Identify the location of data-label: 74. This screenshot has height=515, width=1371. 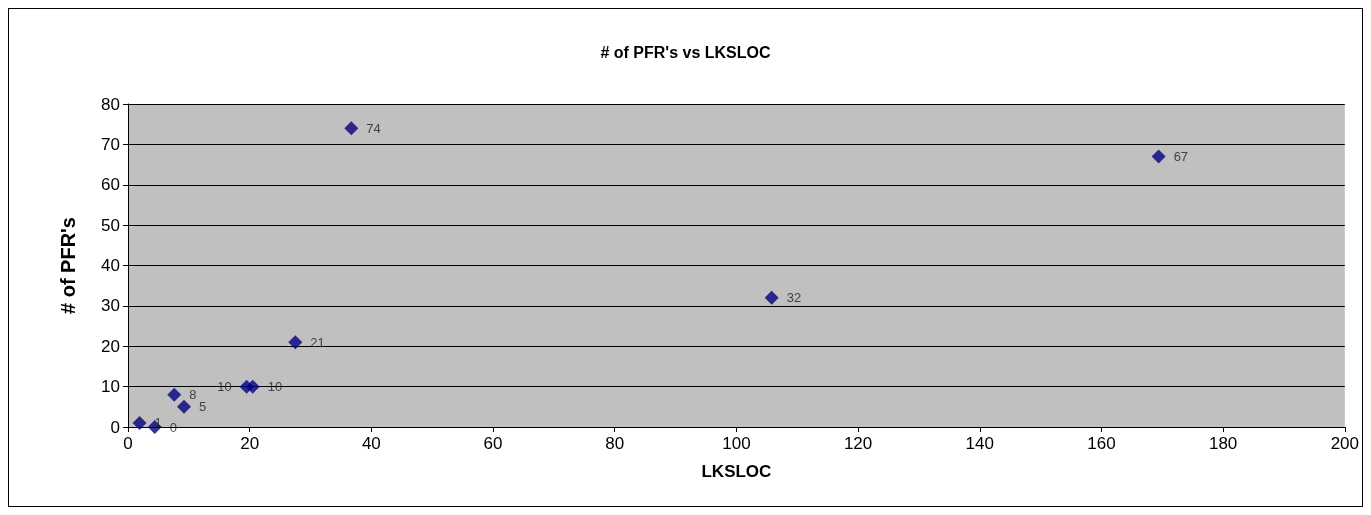
(373, 128).